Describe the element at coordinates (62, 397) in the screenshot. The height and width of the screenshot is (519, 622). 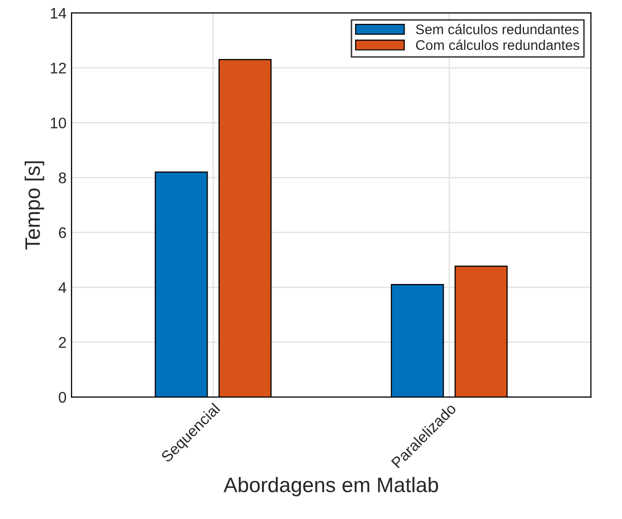
I see `y-tick-label: 0` at that location.